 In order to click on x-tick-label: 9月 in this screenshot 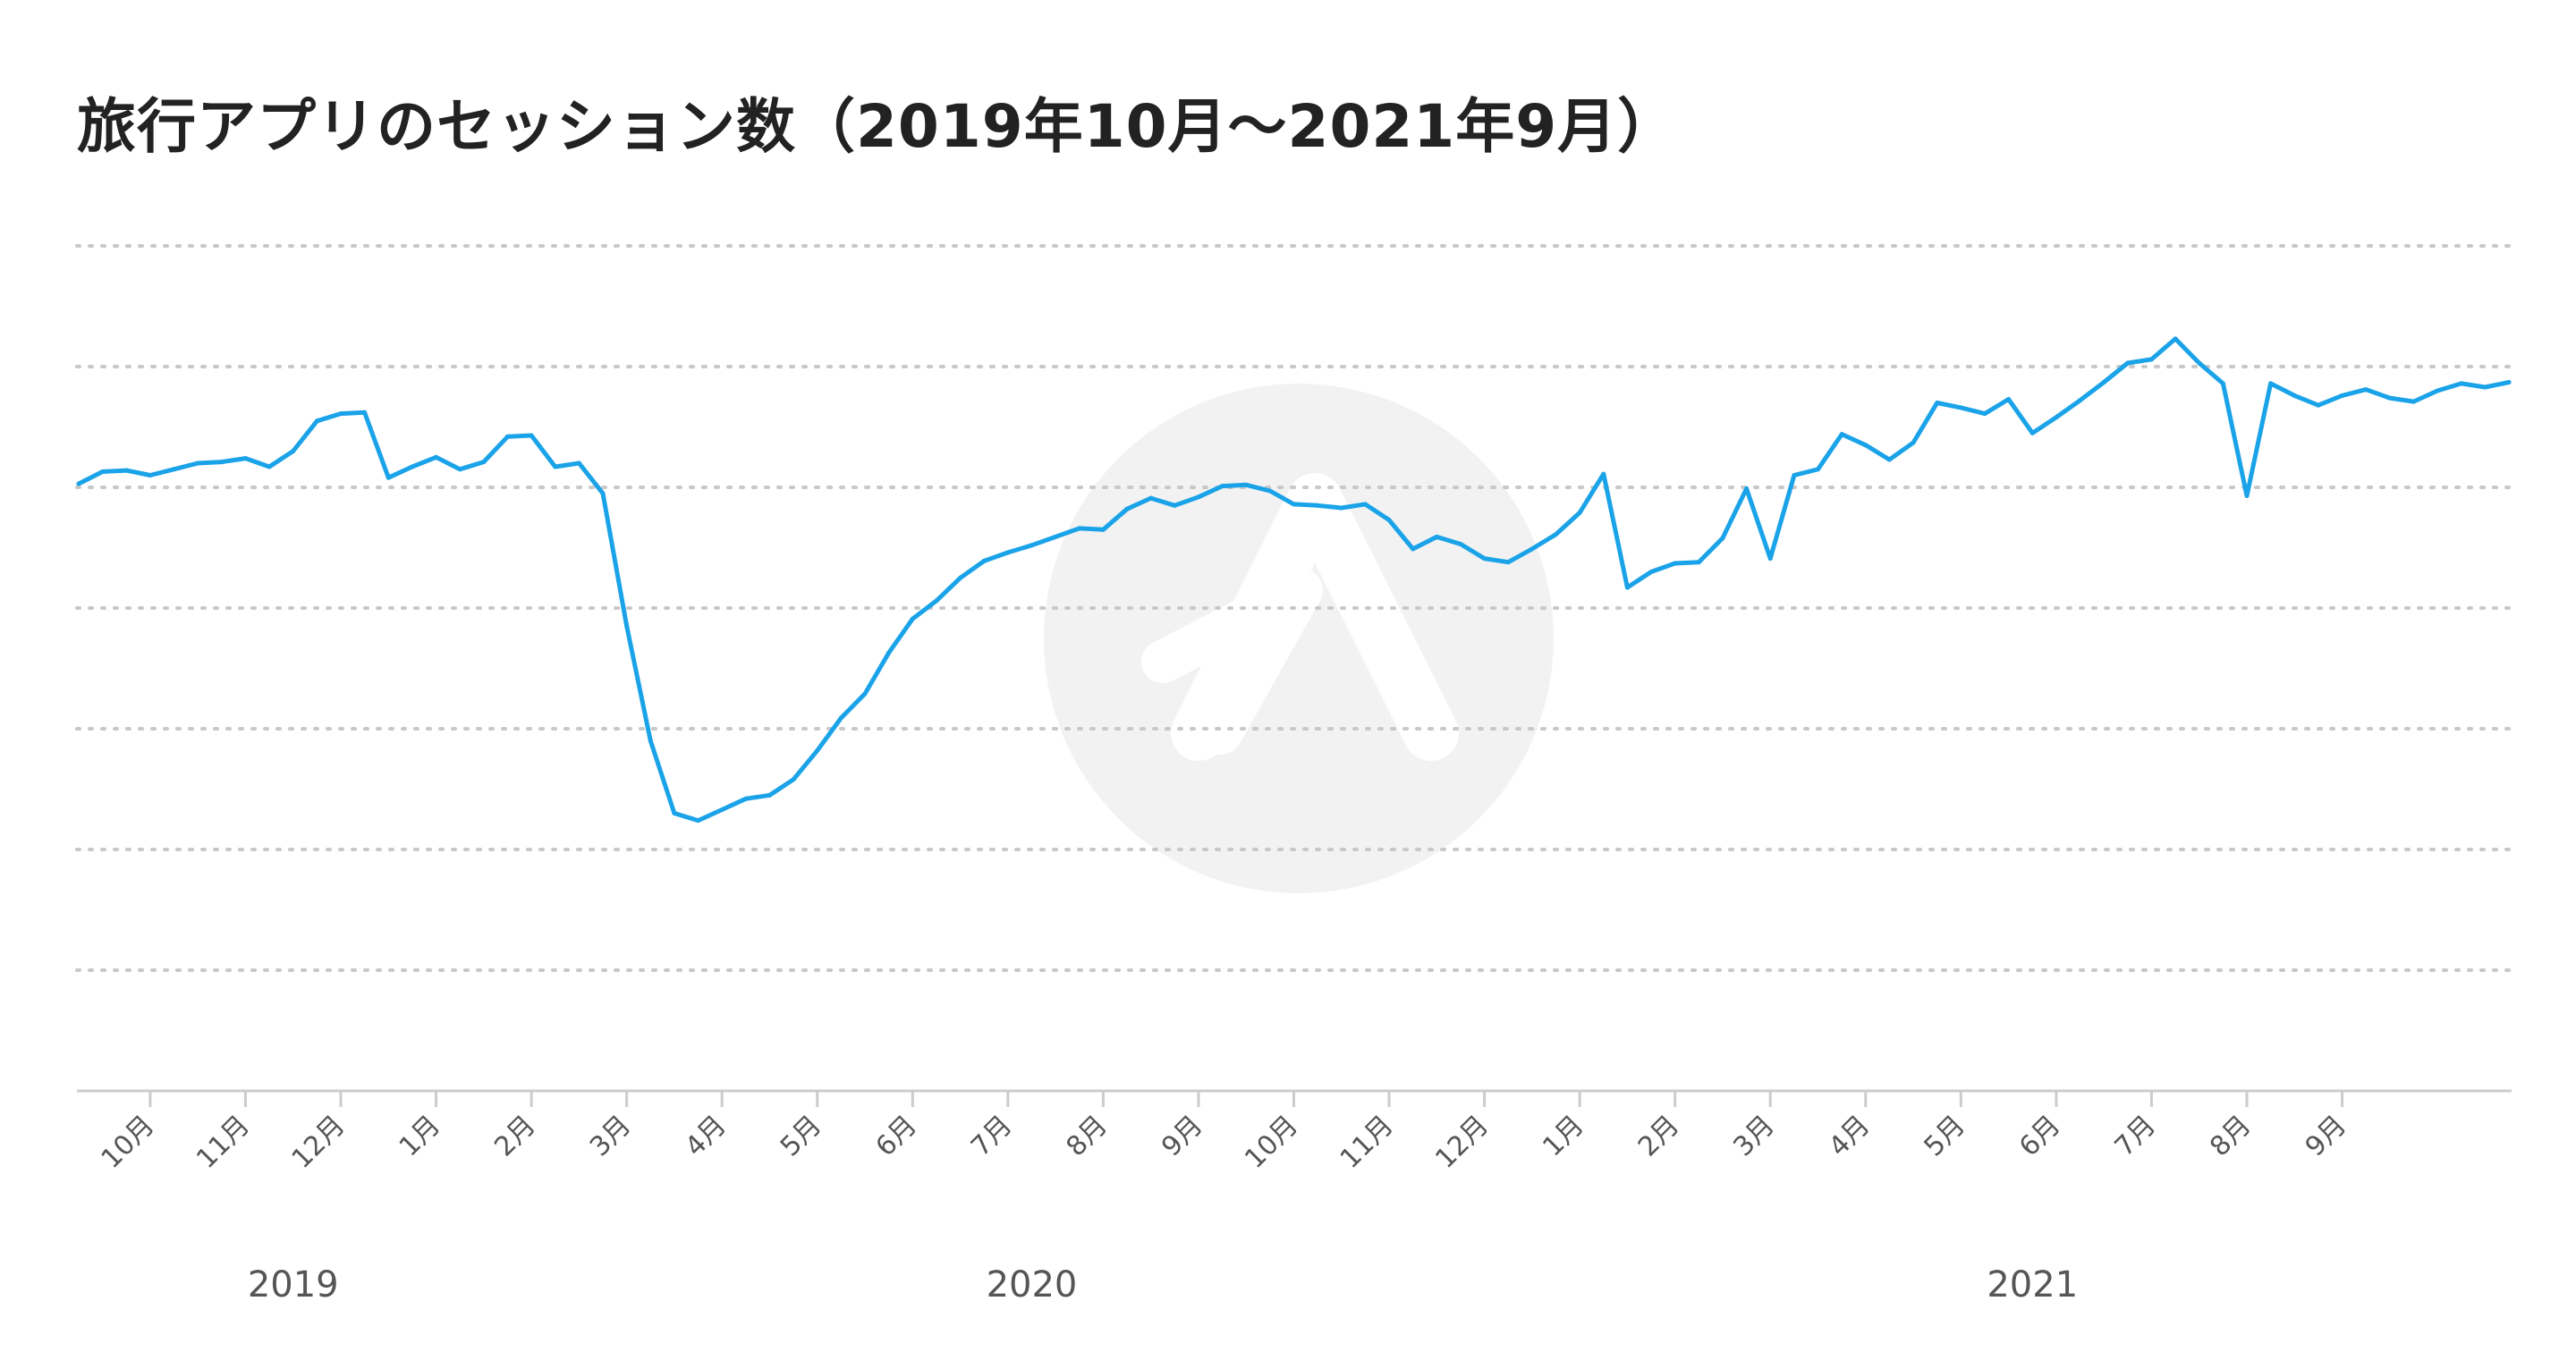, I will do `click(2326, 1136)`.